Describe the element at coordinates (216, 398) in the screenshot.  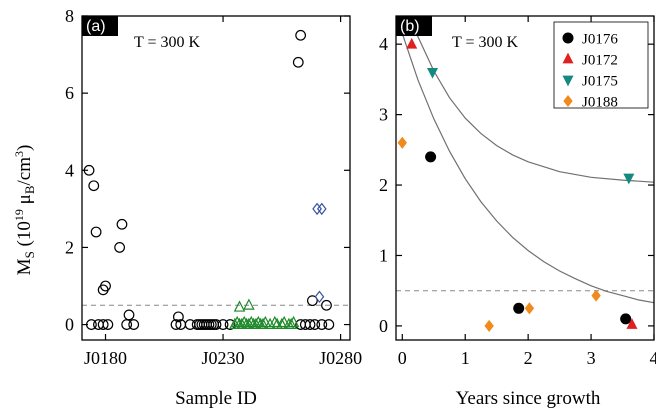
I see `panel-a-x-axis-label: Sample ID` at that location.